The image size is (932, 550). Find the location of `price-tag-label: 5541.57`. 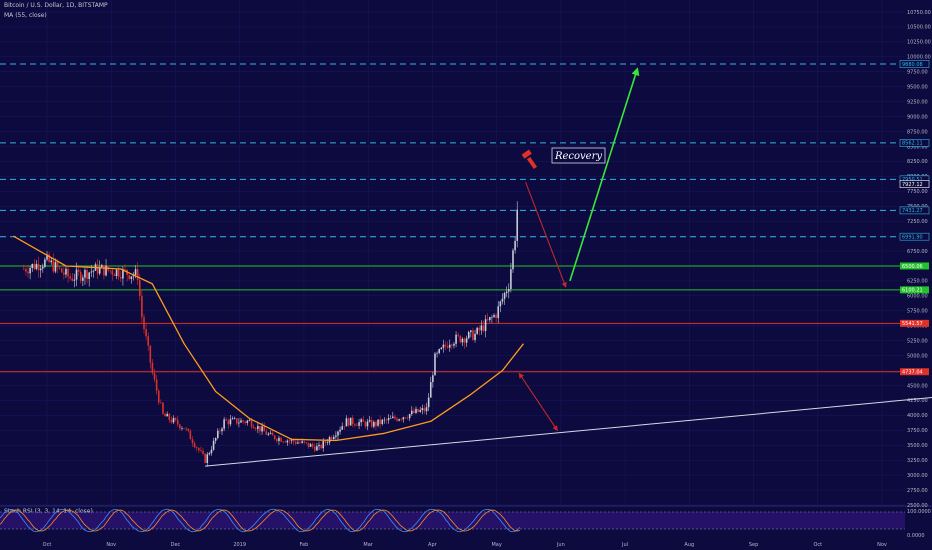

price-tag-label: 5541.57 is located at coordinates (912, 324).